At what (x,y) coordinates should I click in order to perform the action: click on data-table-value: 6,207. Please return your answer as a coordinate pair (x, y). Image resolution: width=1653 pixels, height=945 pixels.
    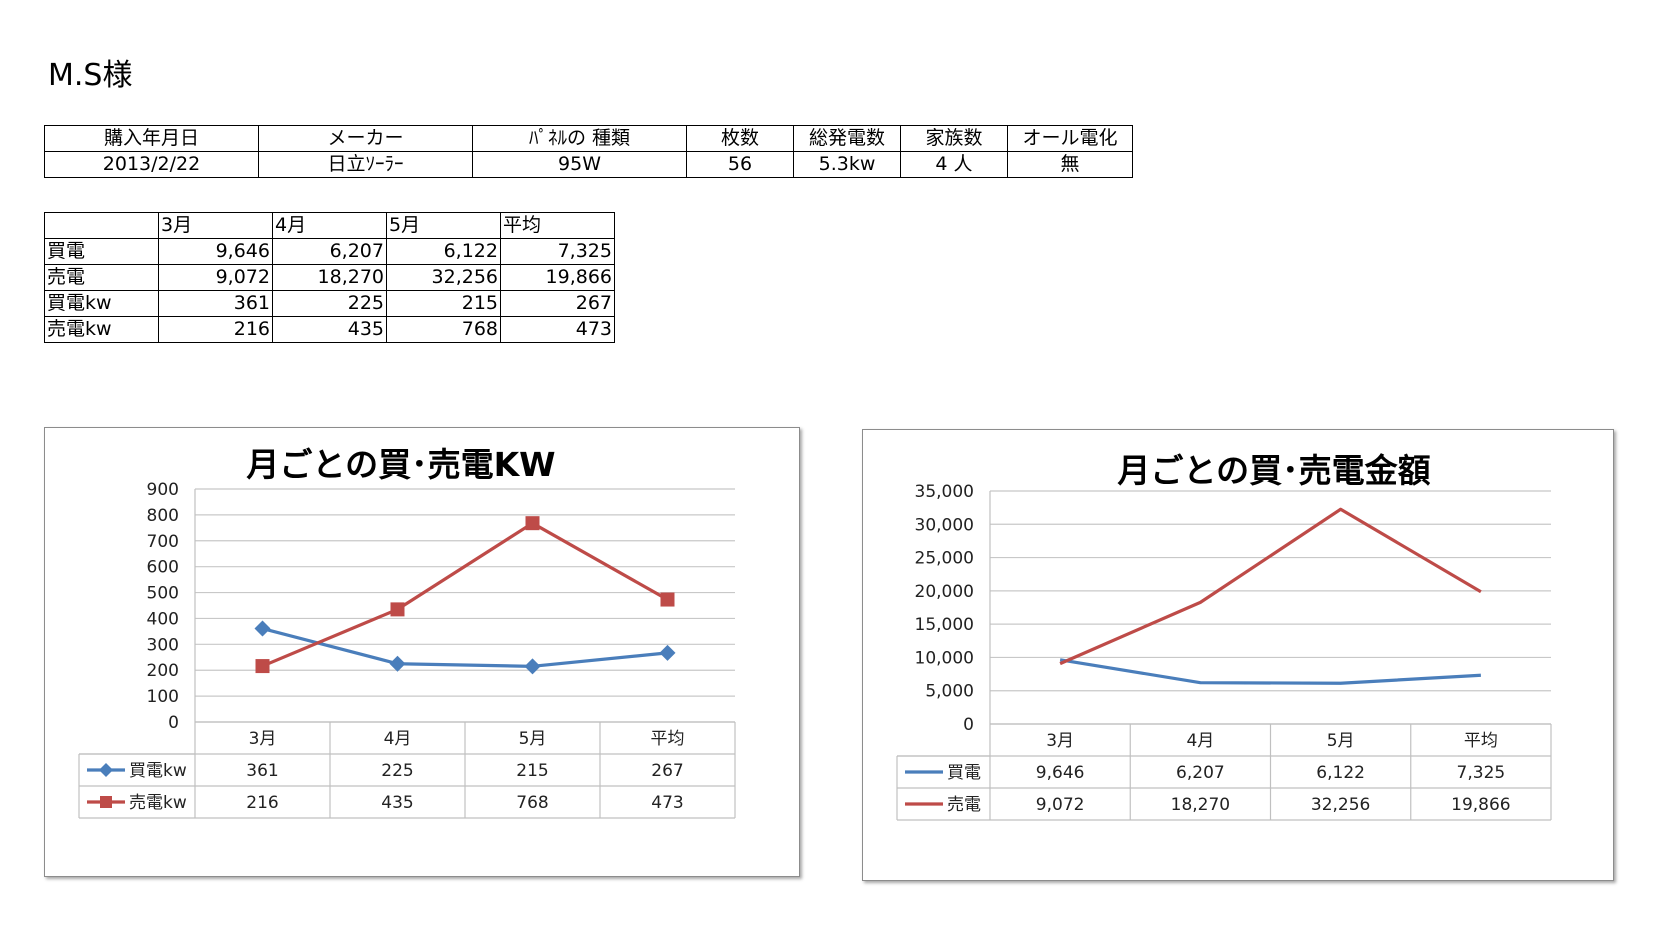
    Looking at the image, I should click on (1200, 773).